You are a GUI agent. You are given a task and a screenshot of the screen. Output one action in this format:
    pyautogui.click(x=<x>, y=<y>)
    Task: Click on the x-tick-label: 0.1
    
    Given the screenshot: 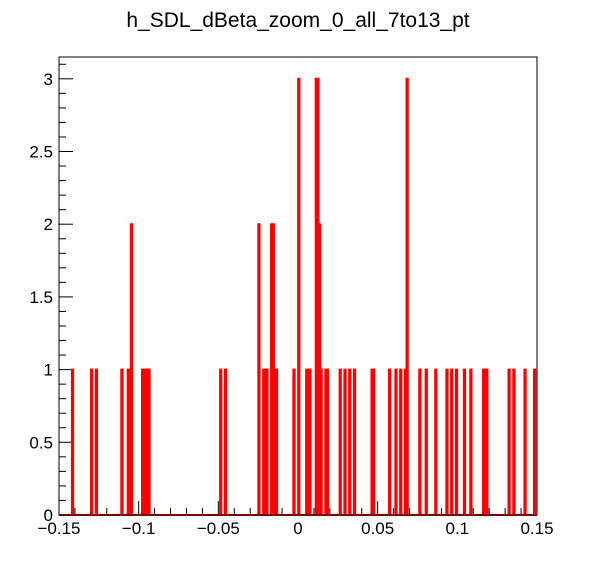 What is the action you would take?
    pyautogui.click(x=458, y=528)
    